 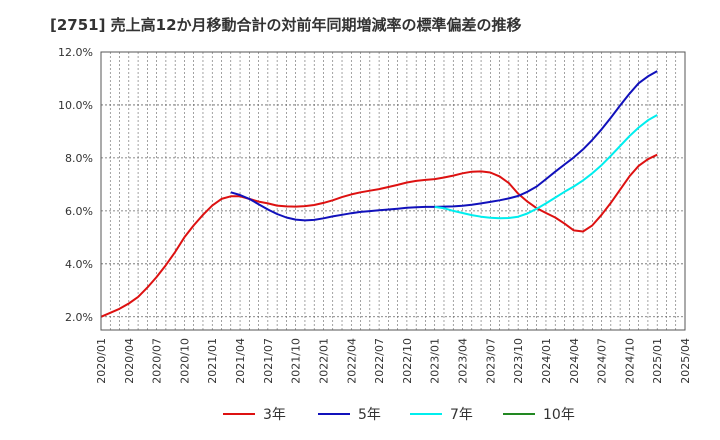 I want to click on y-tick-label: 4.0%, so click(x=79, y=264).